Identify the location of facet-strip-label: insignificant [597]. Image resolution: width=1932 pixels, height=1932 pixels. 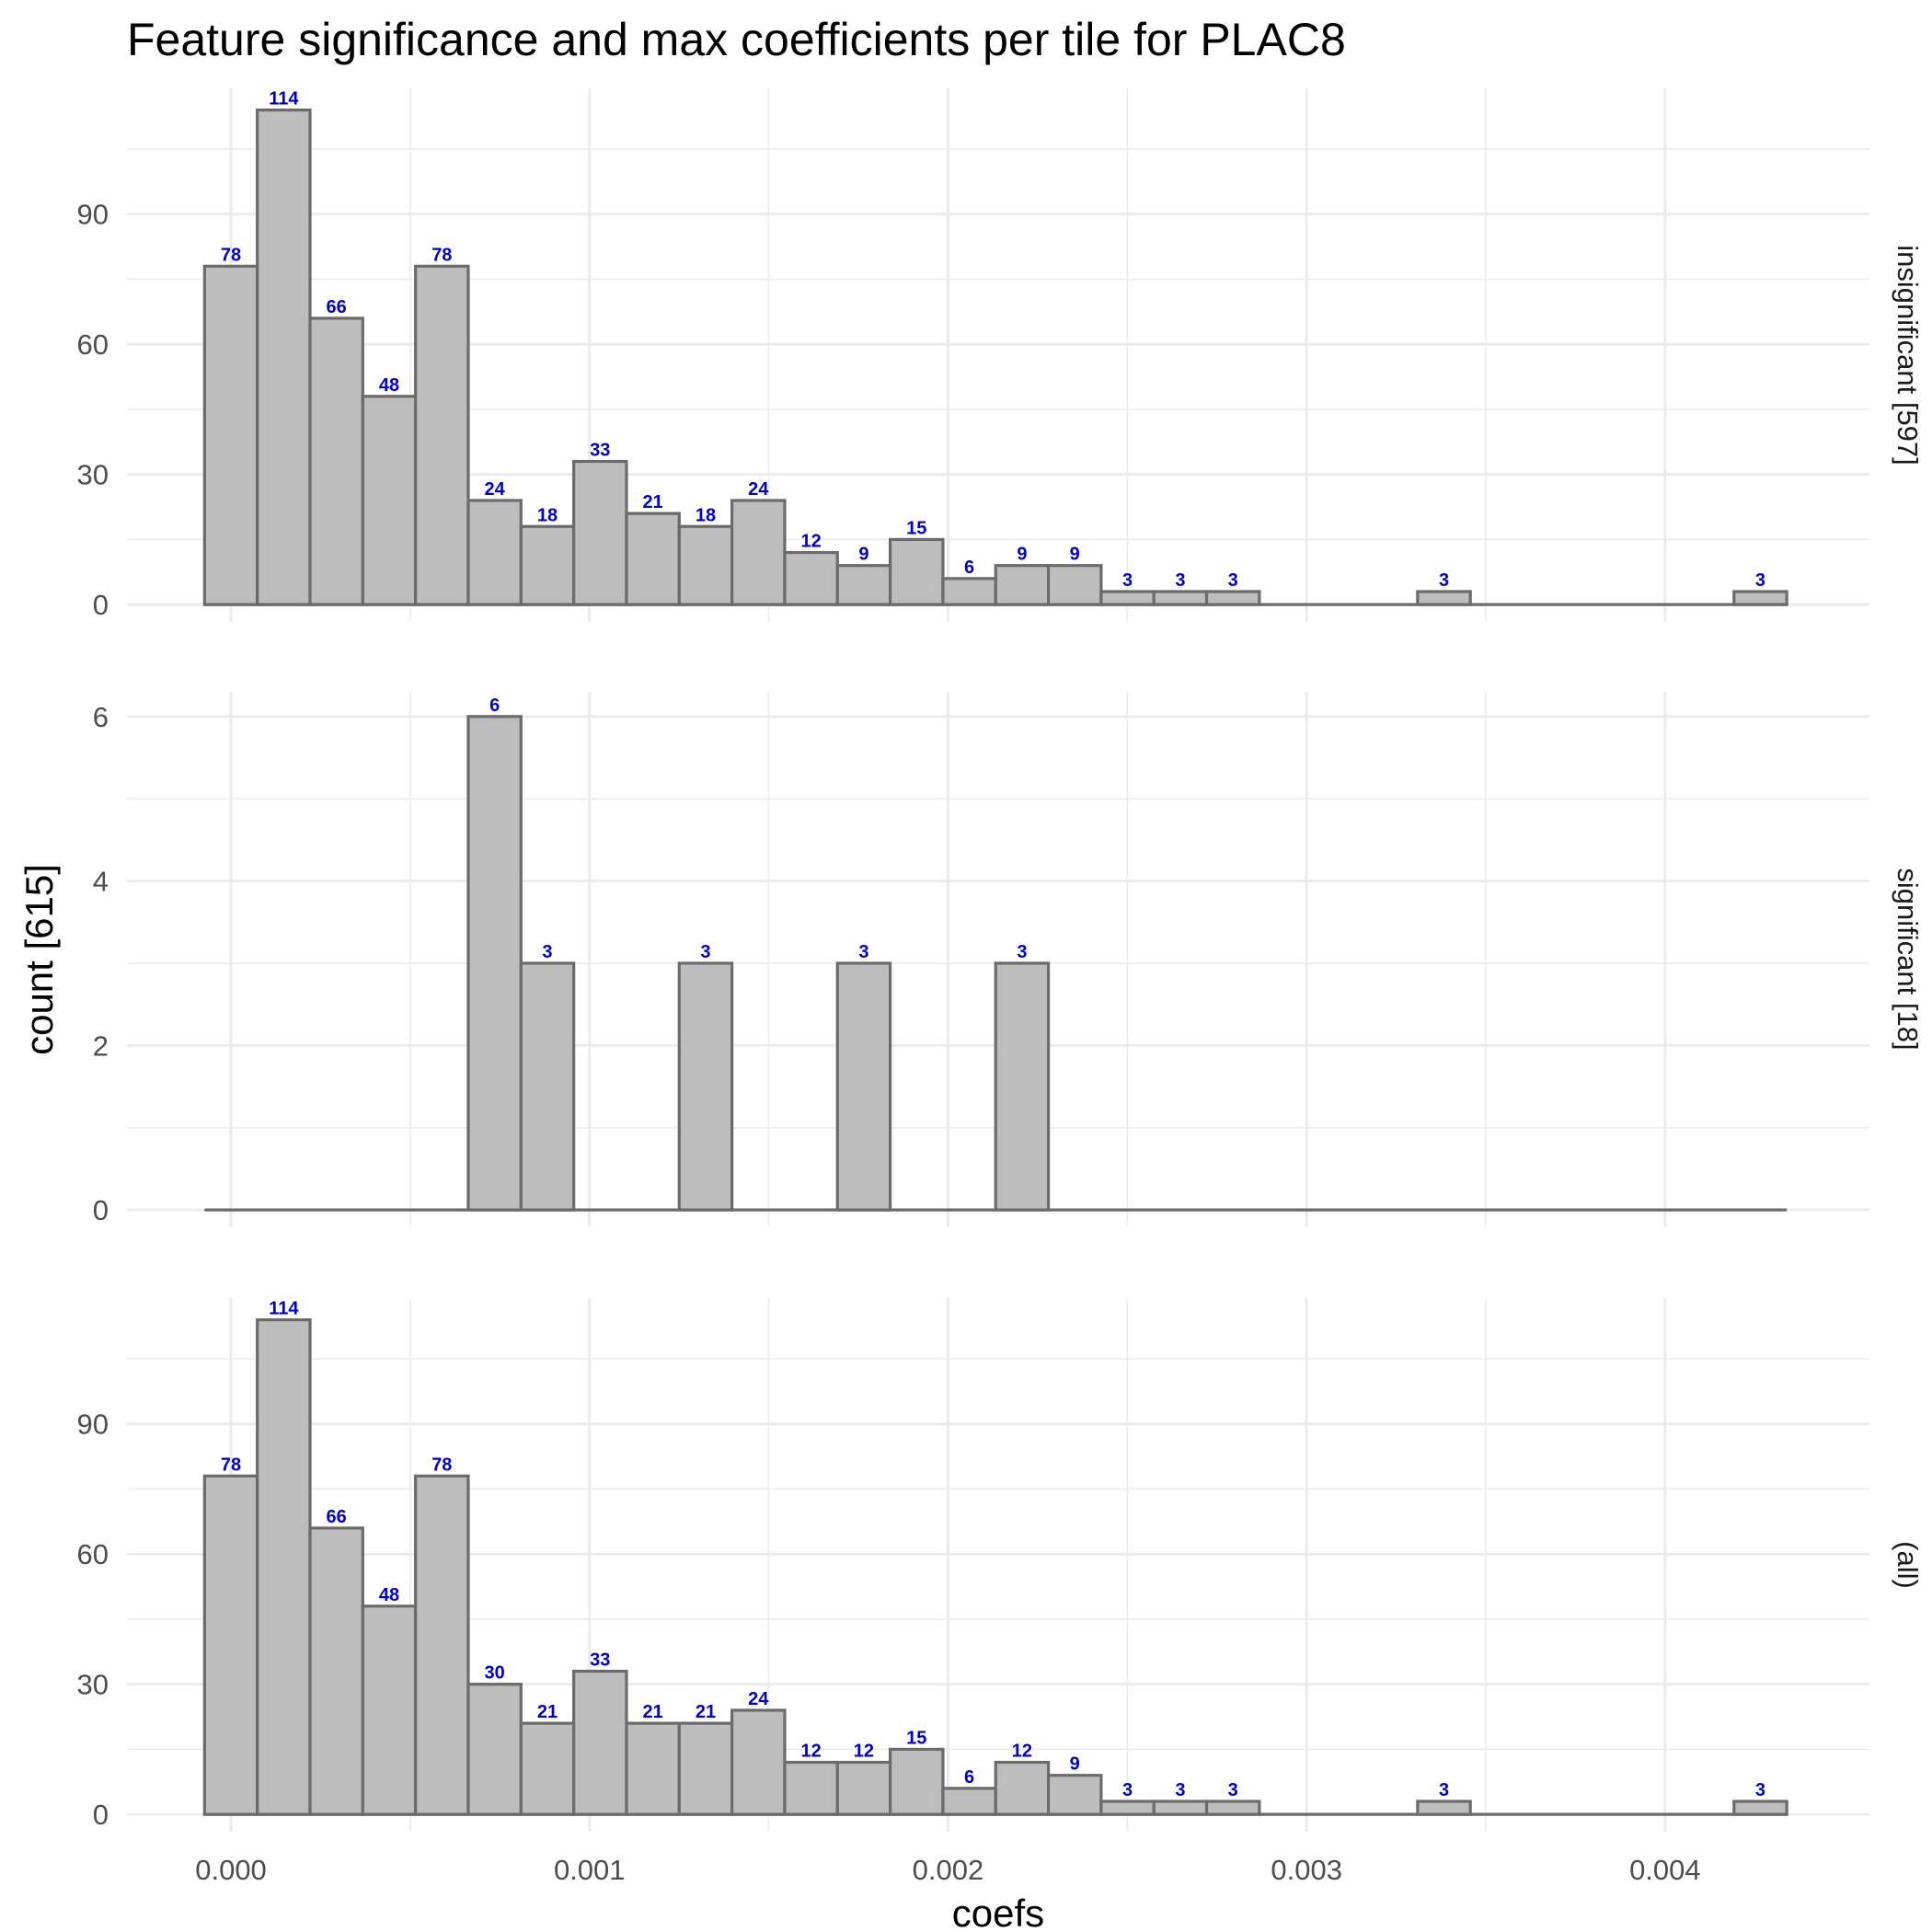
(1908, 355).